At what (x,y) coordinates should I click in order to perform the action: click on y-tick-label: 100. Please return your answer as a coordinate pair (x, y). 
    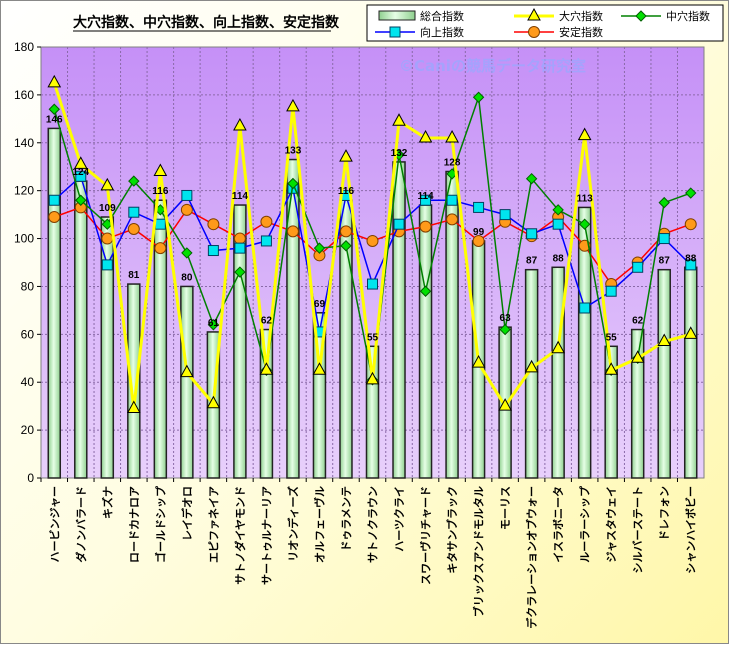
    Looking at the image, I should click on (24, 239).